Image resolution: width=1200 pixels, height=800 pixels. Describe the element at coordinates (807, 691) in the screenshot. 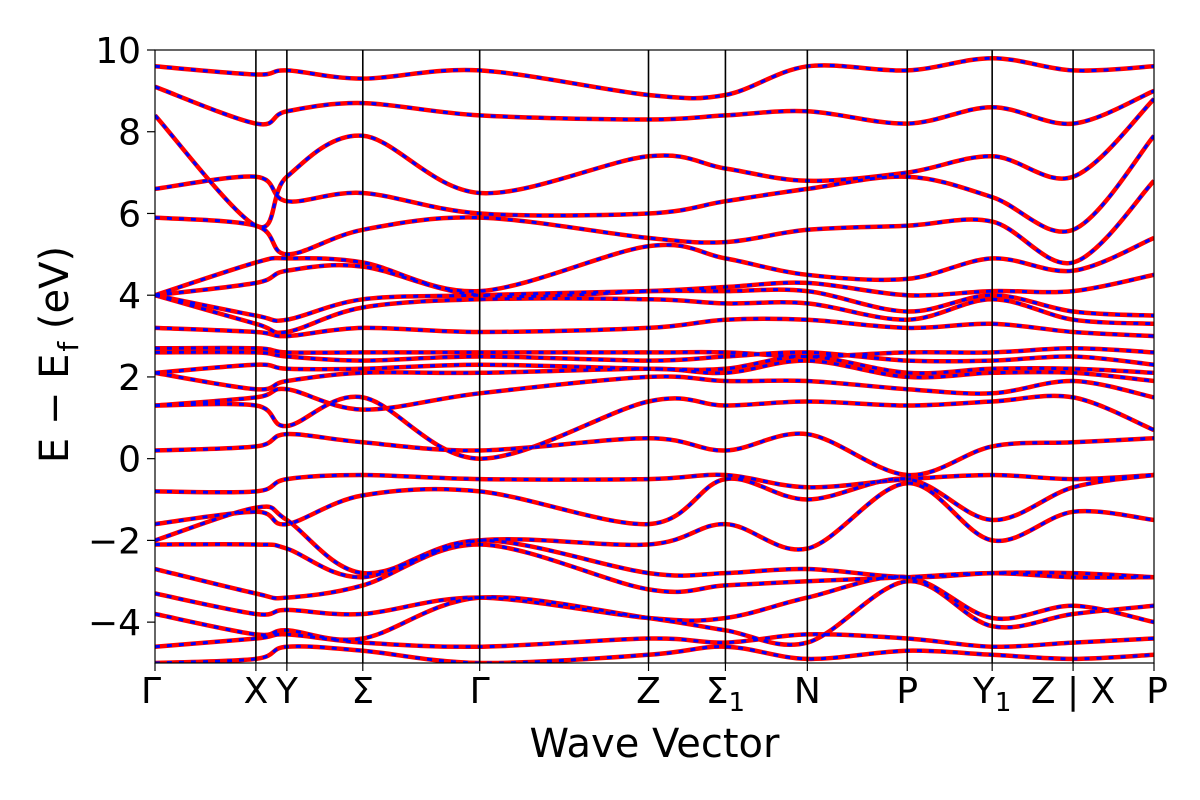

I see `x-tick-label: N` at that location.